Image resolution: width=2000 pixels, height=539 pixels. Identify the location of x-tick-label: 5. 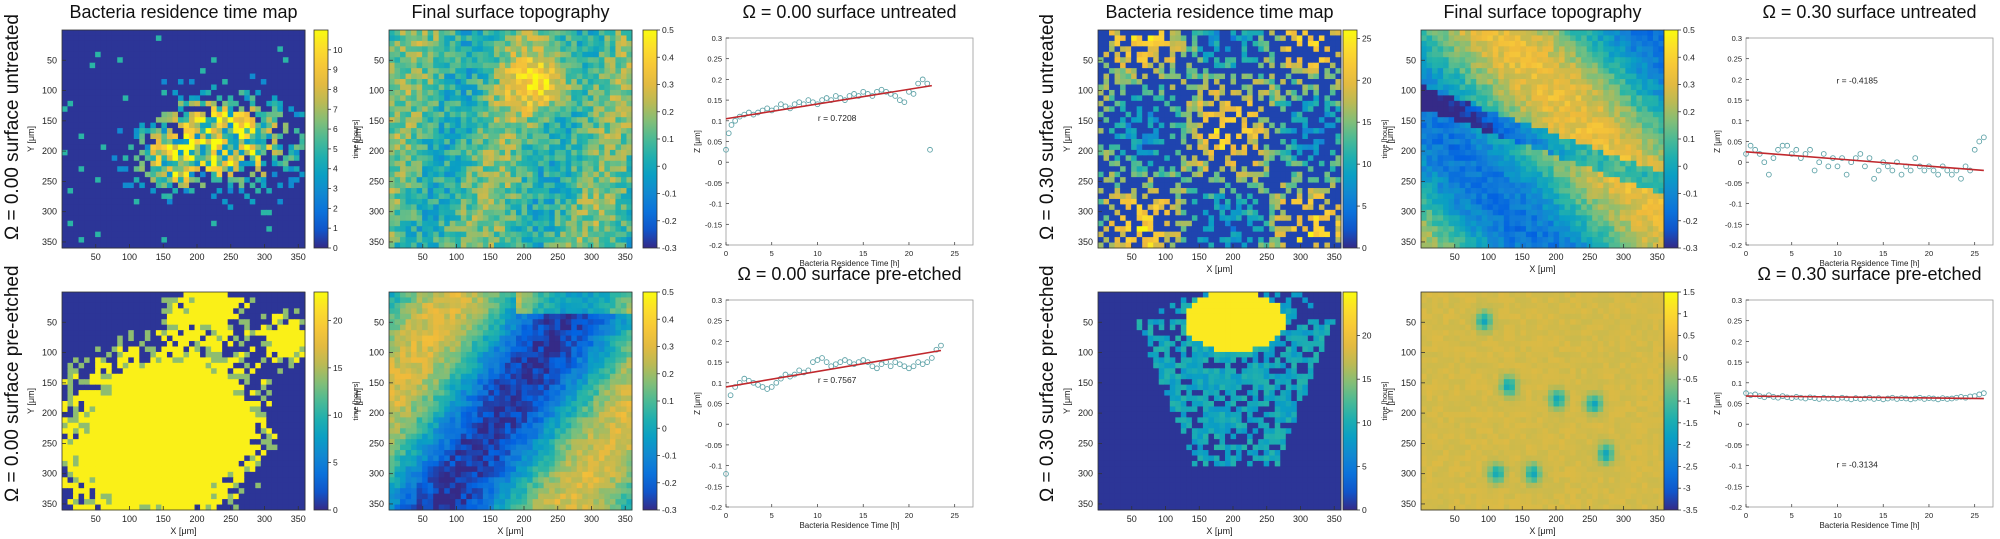
(1792, 515).